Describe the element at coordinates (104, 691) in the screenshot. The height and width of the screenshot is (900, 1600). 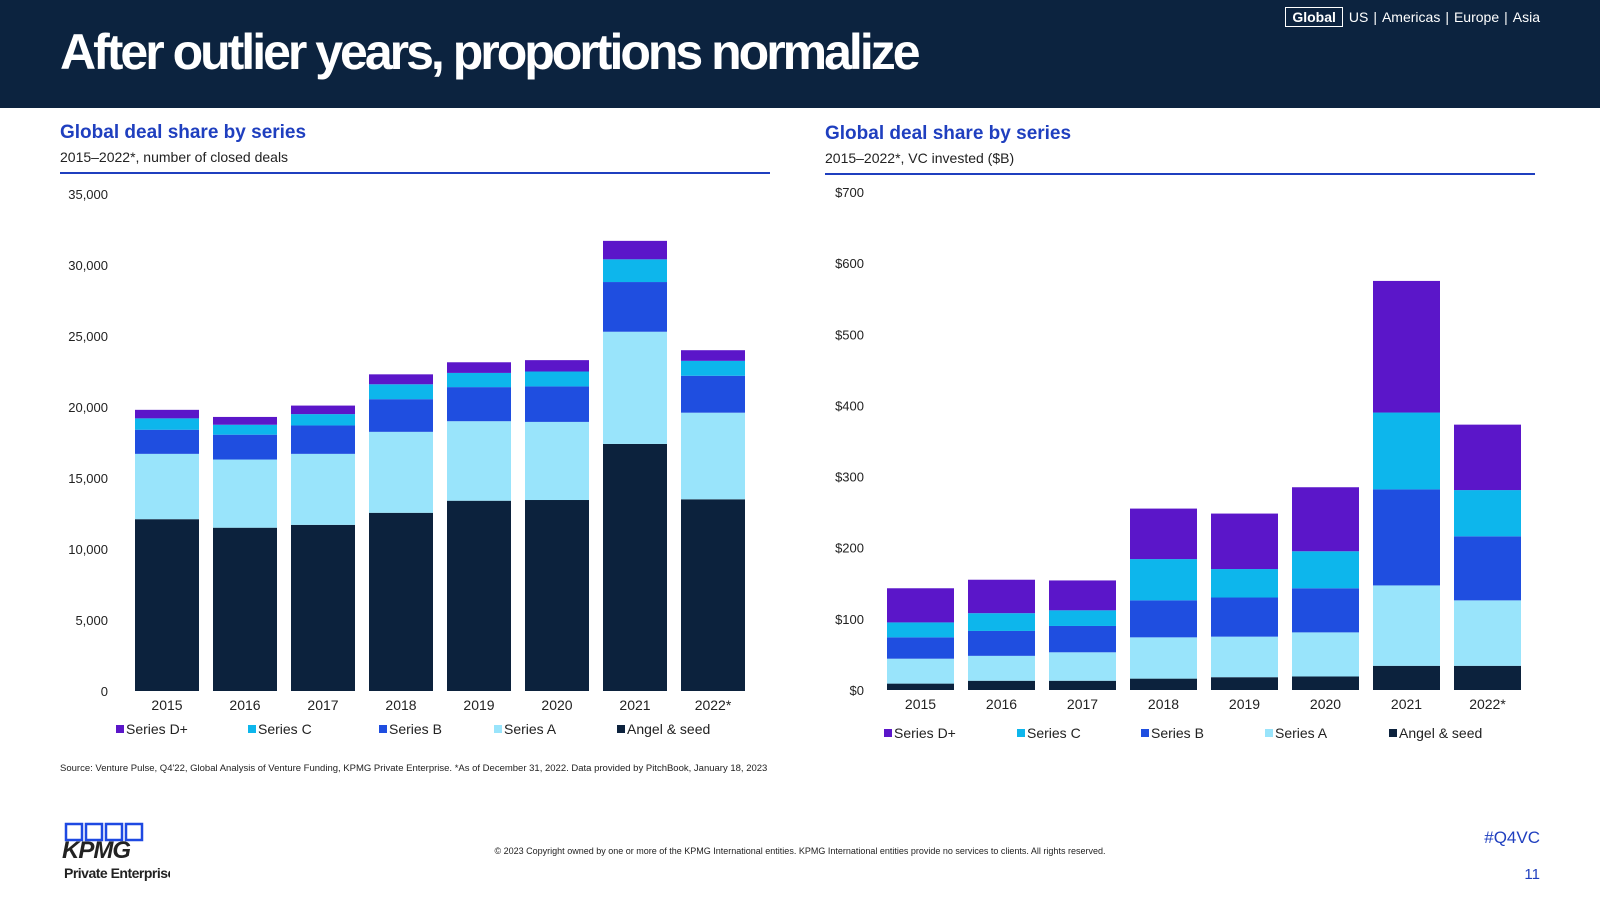
I see `left-y-tick-label: 0` at that location.